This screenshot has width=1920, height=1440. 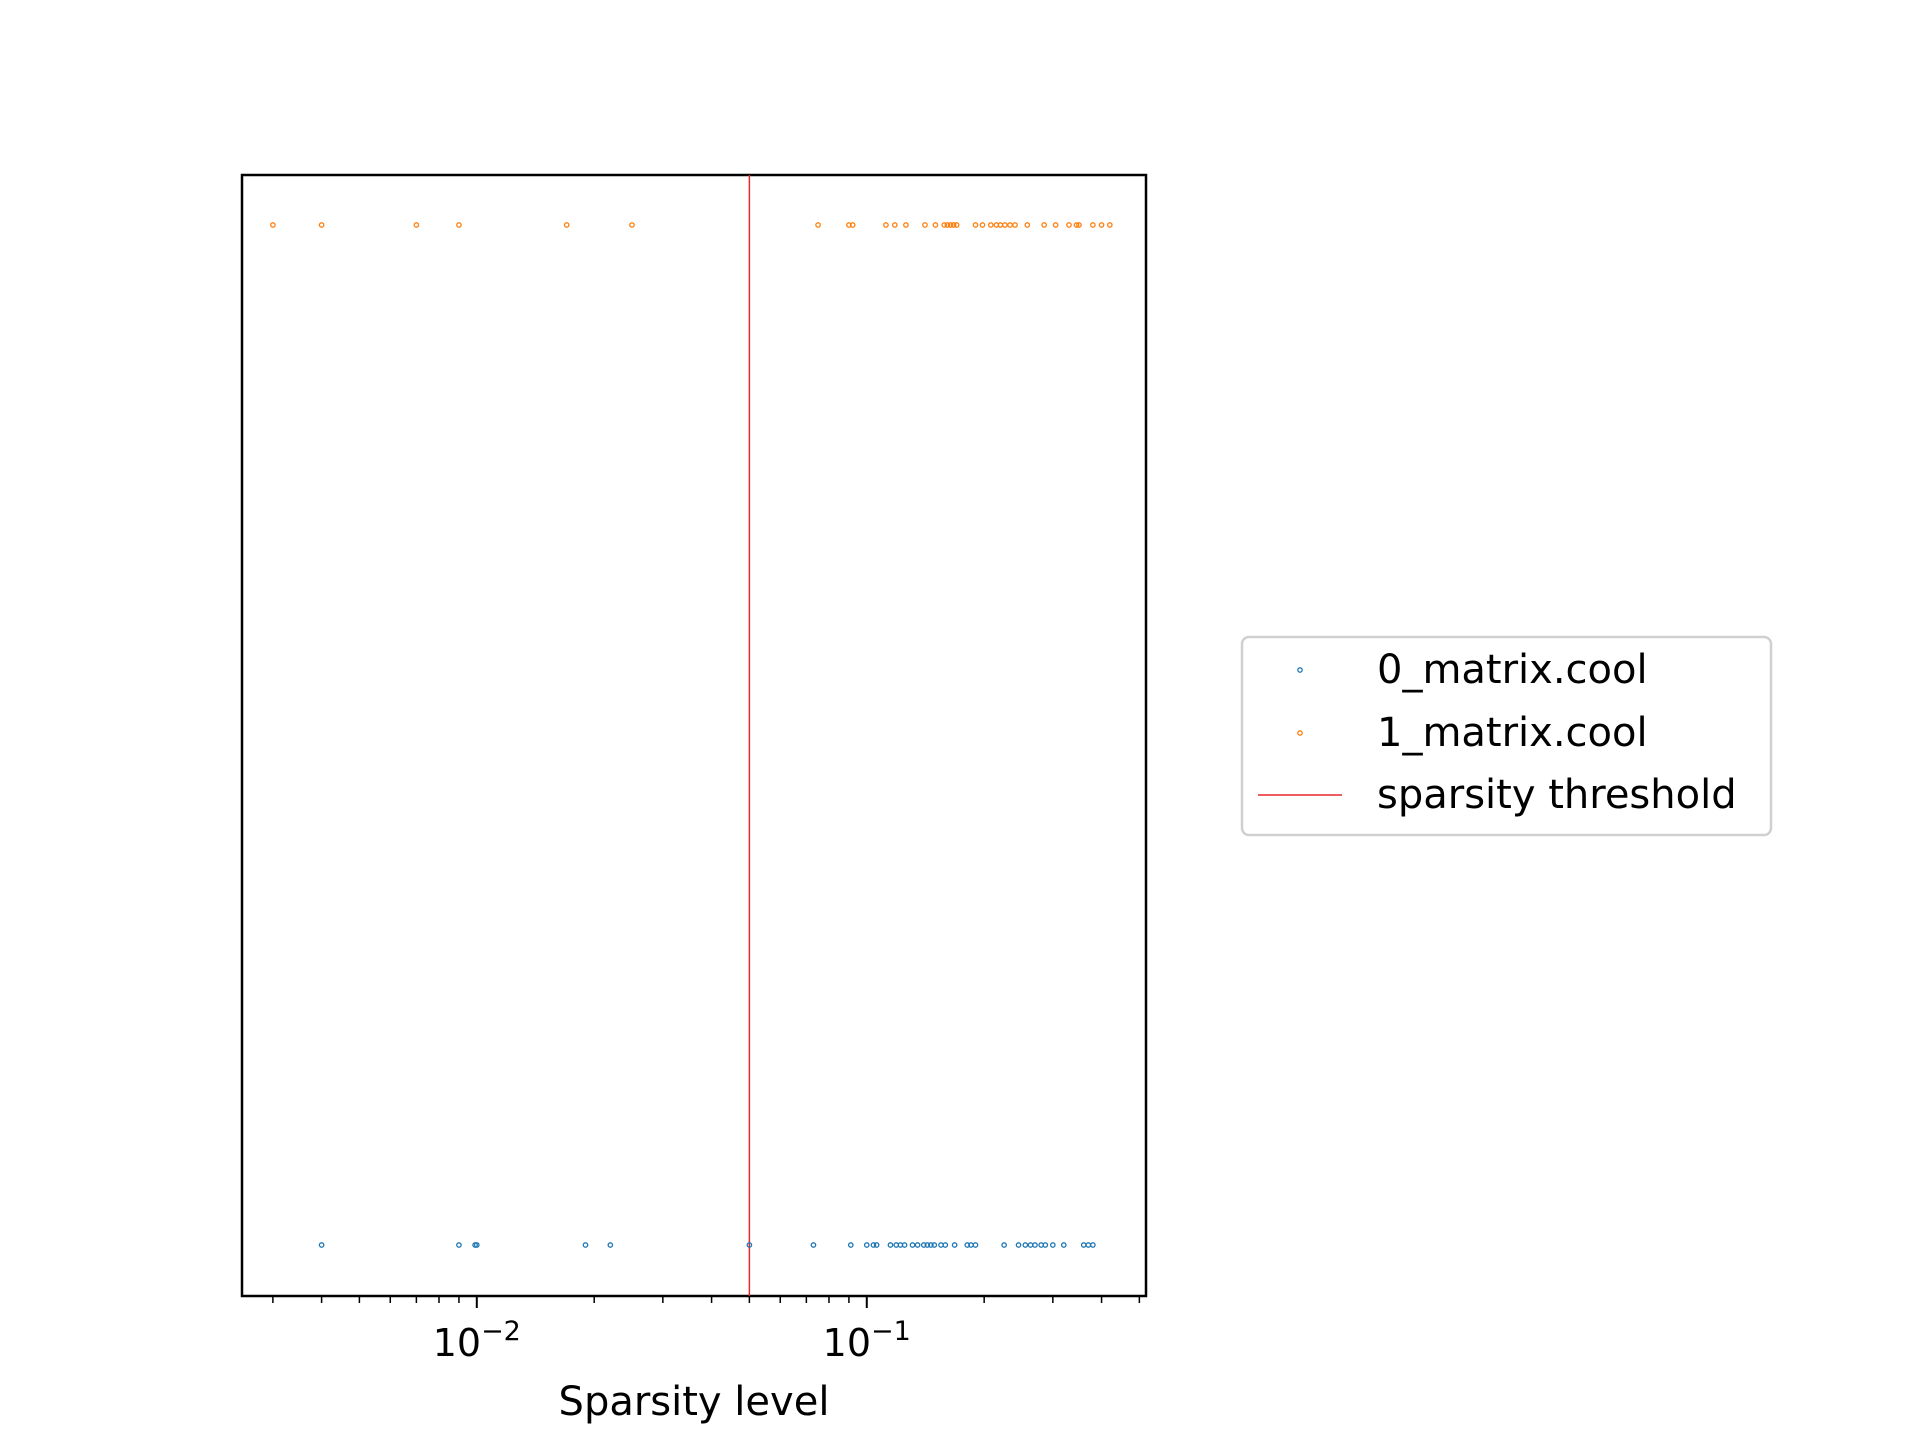 I want to click on legend-frame, so click(x=1506, y=736).